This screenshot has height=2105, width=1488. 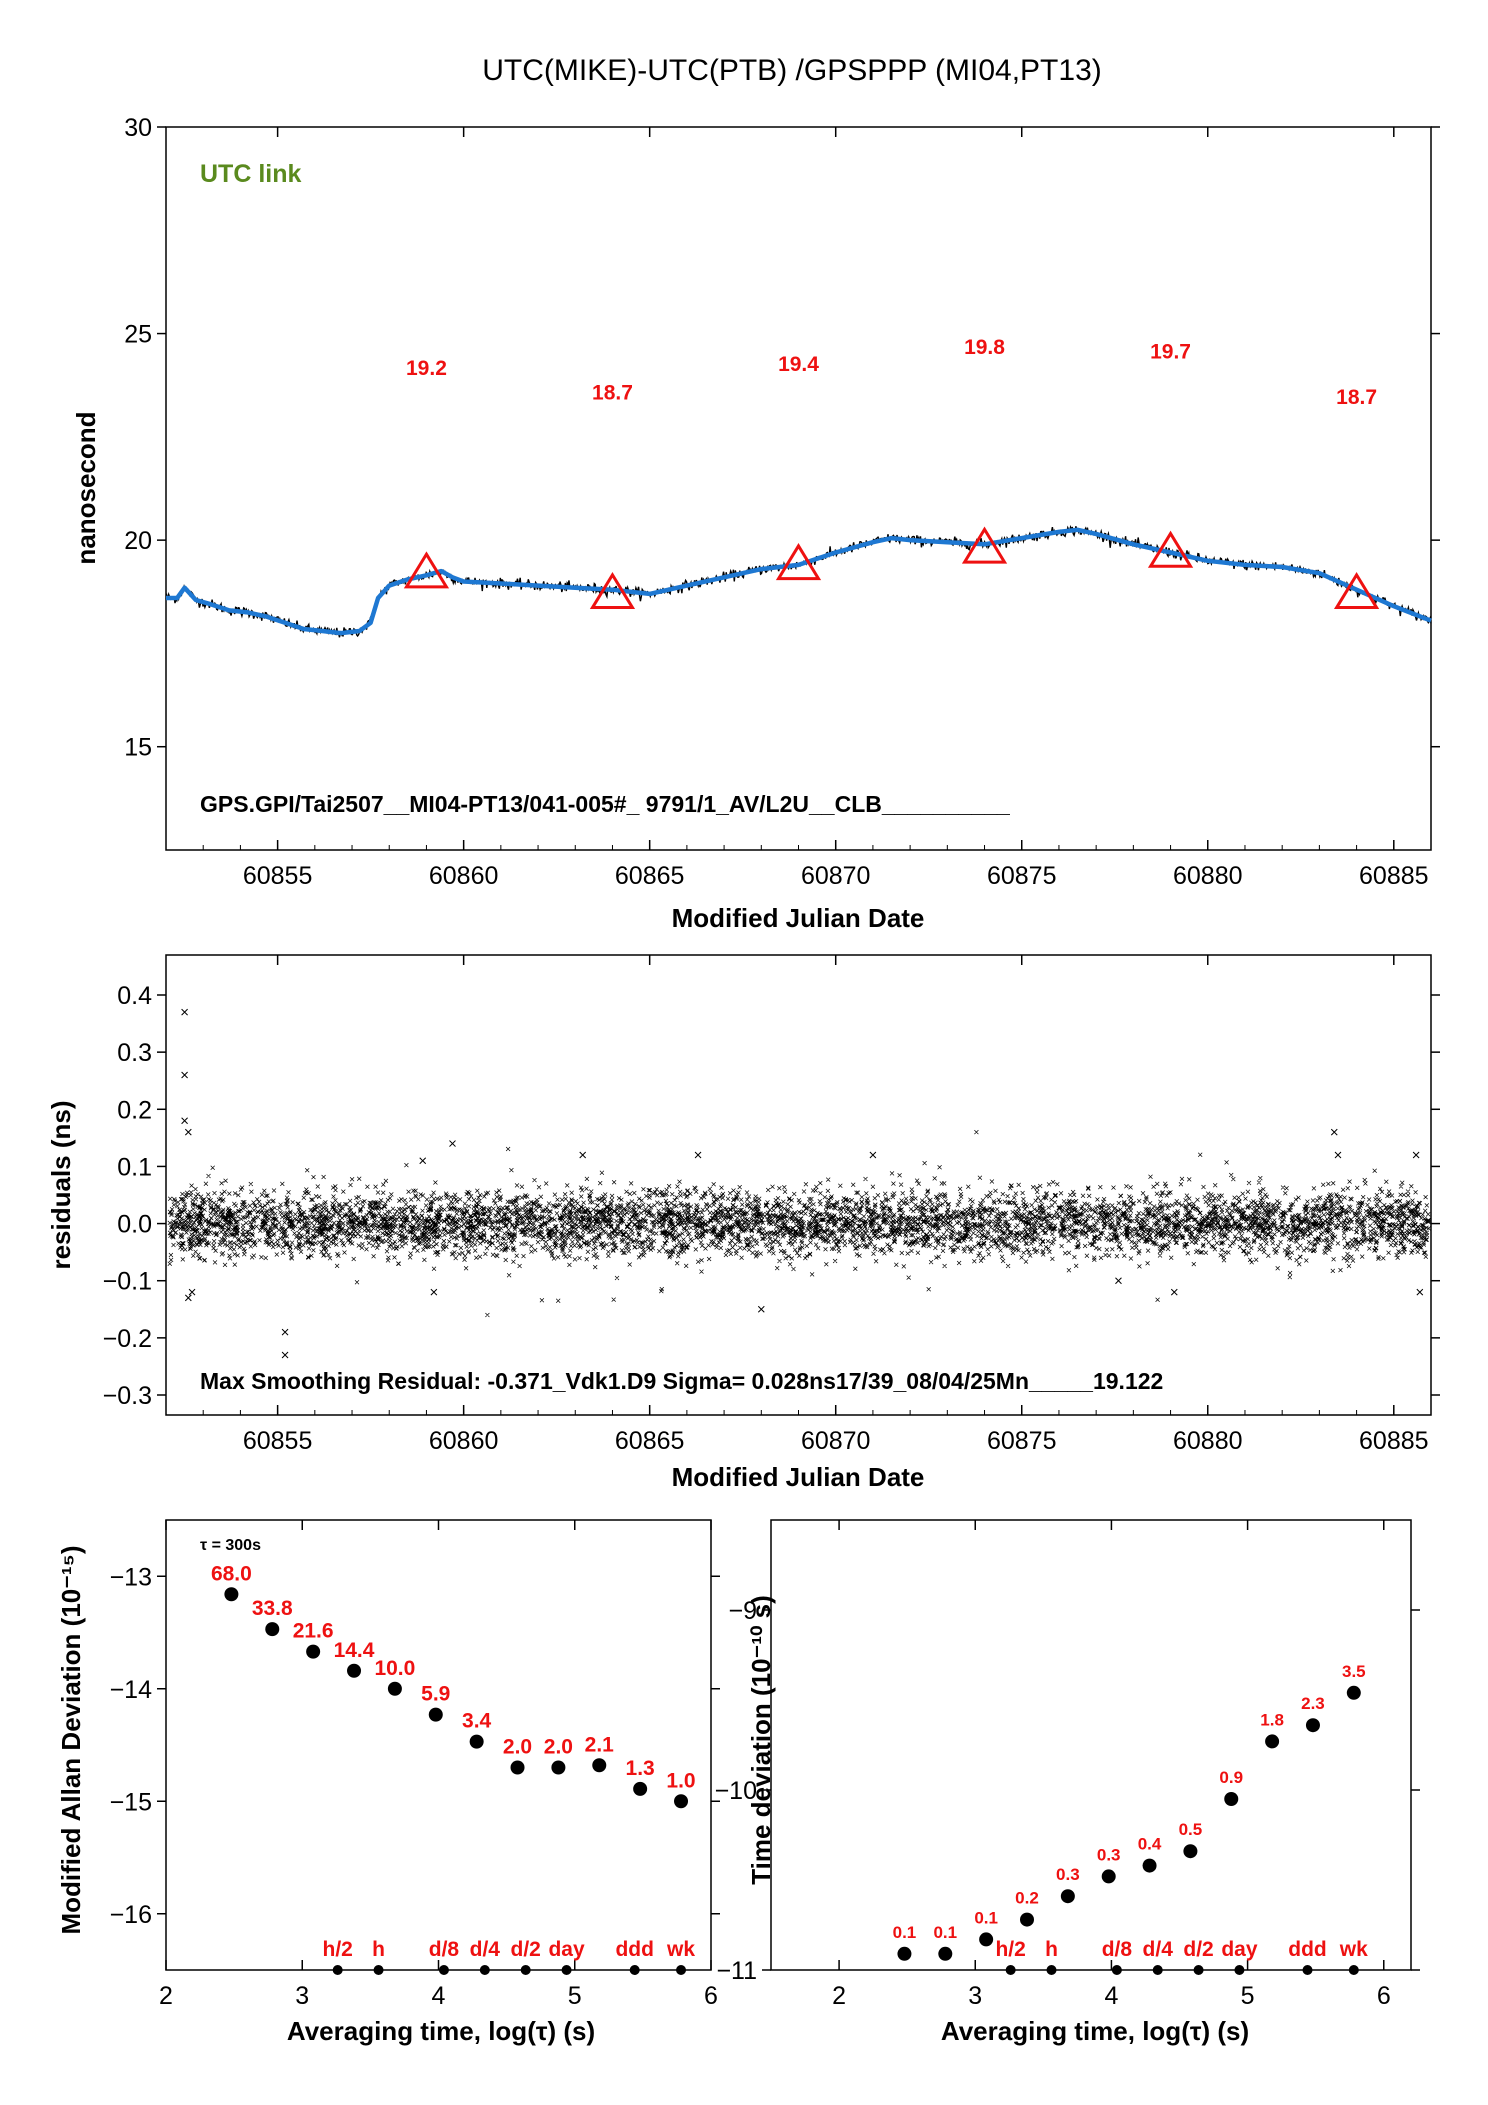 I want to click on residuals-x-tick-label: 60880, so click(x=1208, y=1441).